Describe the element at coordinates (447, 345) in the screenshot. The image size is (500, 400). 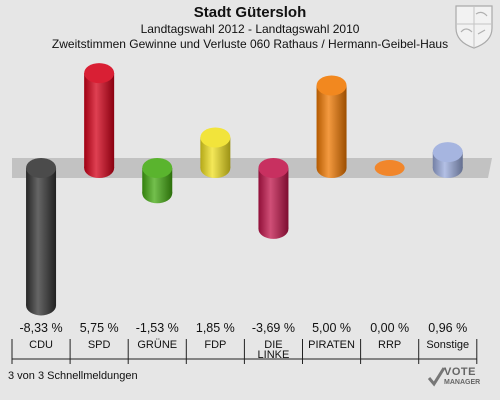
I see `category-label: Sonstige` at that location.